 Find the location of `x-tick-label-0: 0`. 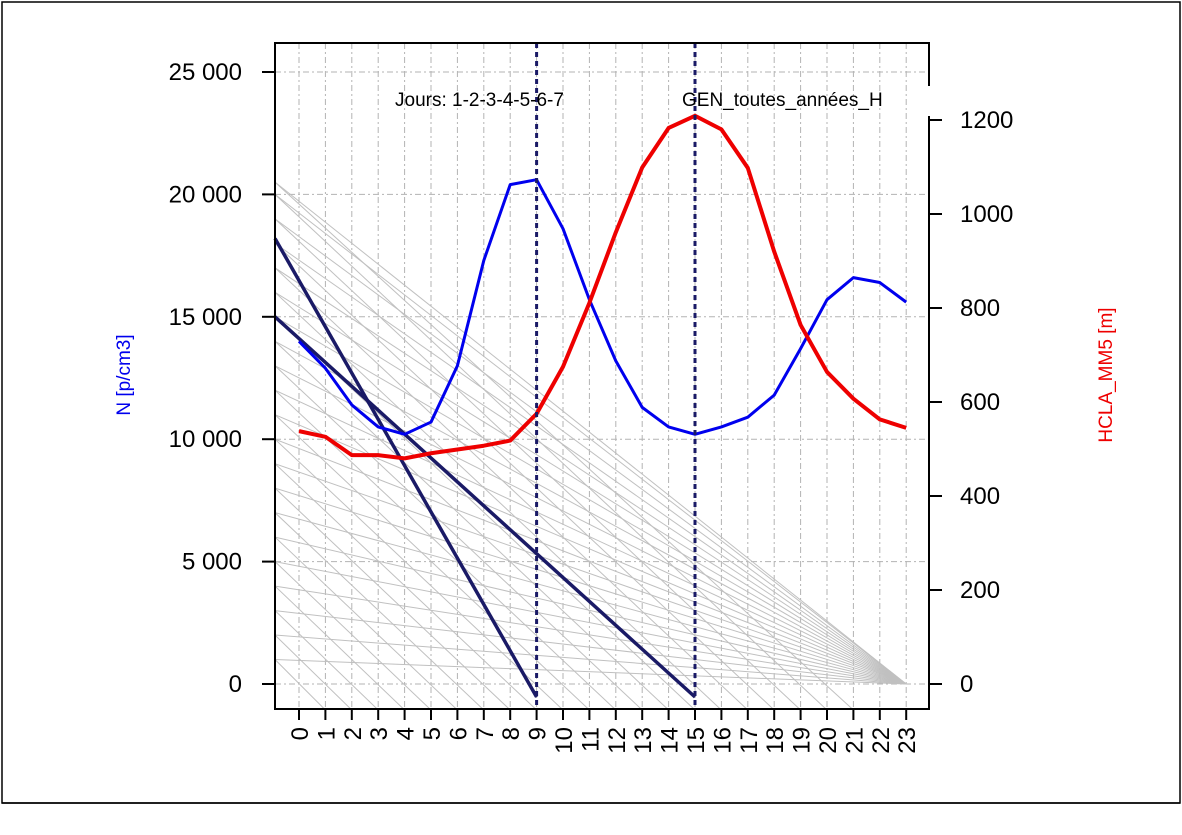

x-tick-label-0: 0 is located at coordinates (300, 733).